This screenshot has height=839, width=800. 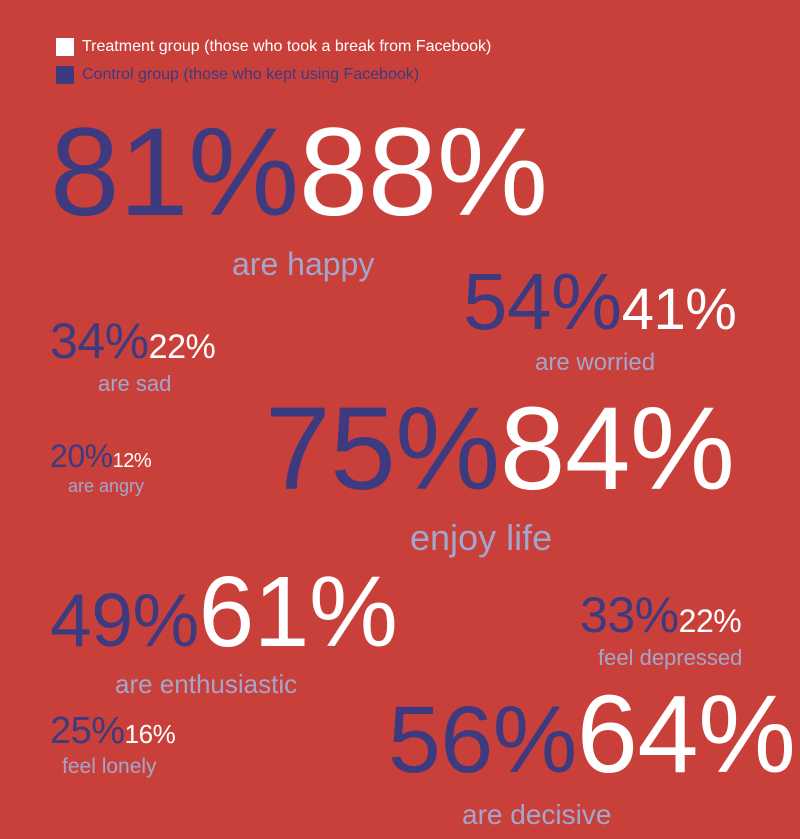 What do you see at coordinates (542, 301) in the screenshot?
I see `control-value: 54%` at bounding box center [542, 301].